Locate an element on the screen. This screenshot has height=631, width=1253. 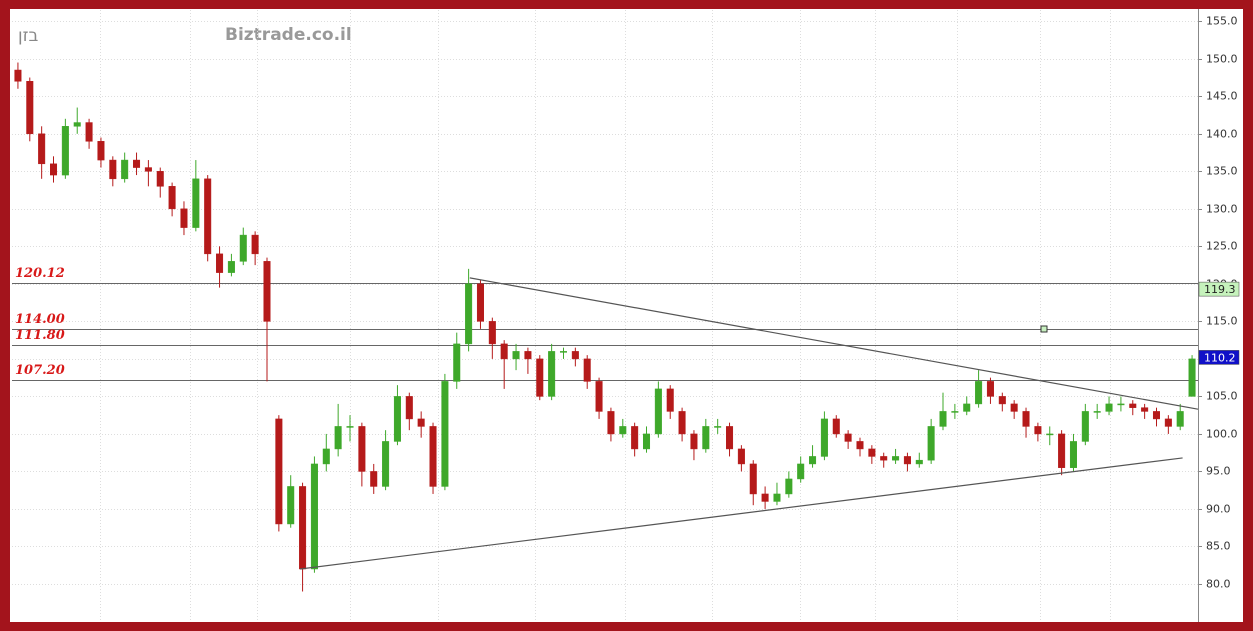
y-tick-label: 90.0 is located at coordinates (1218, 509).